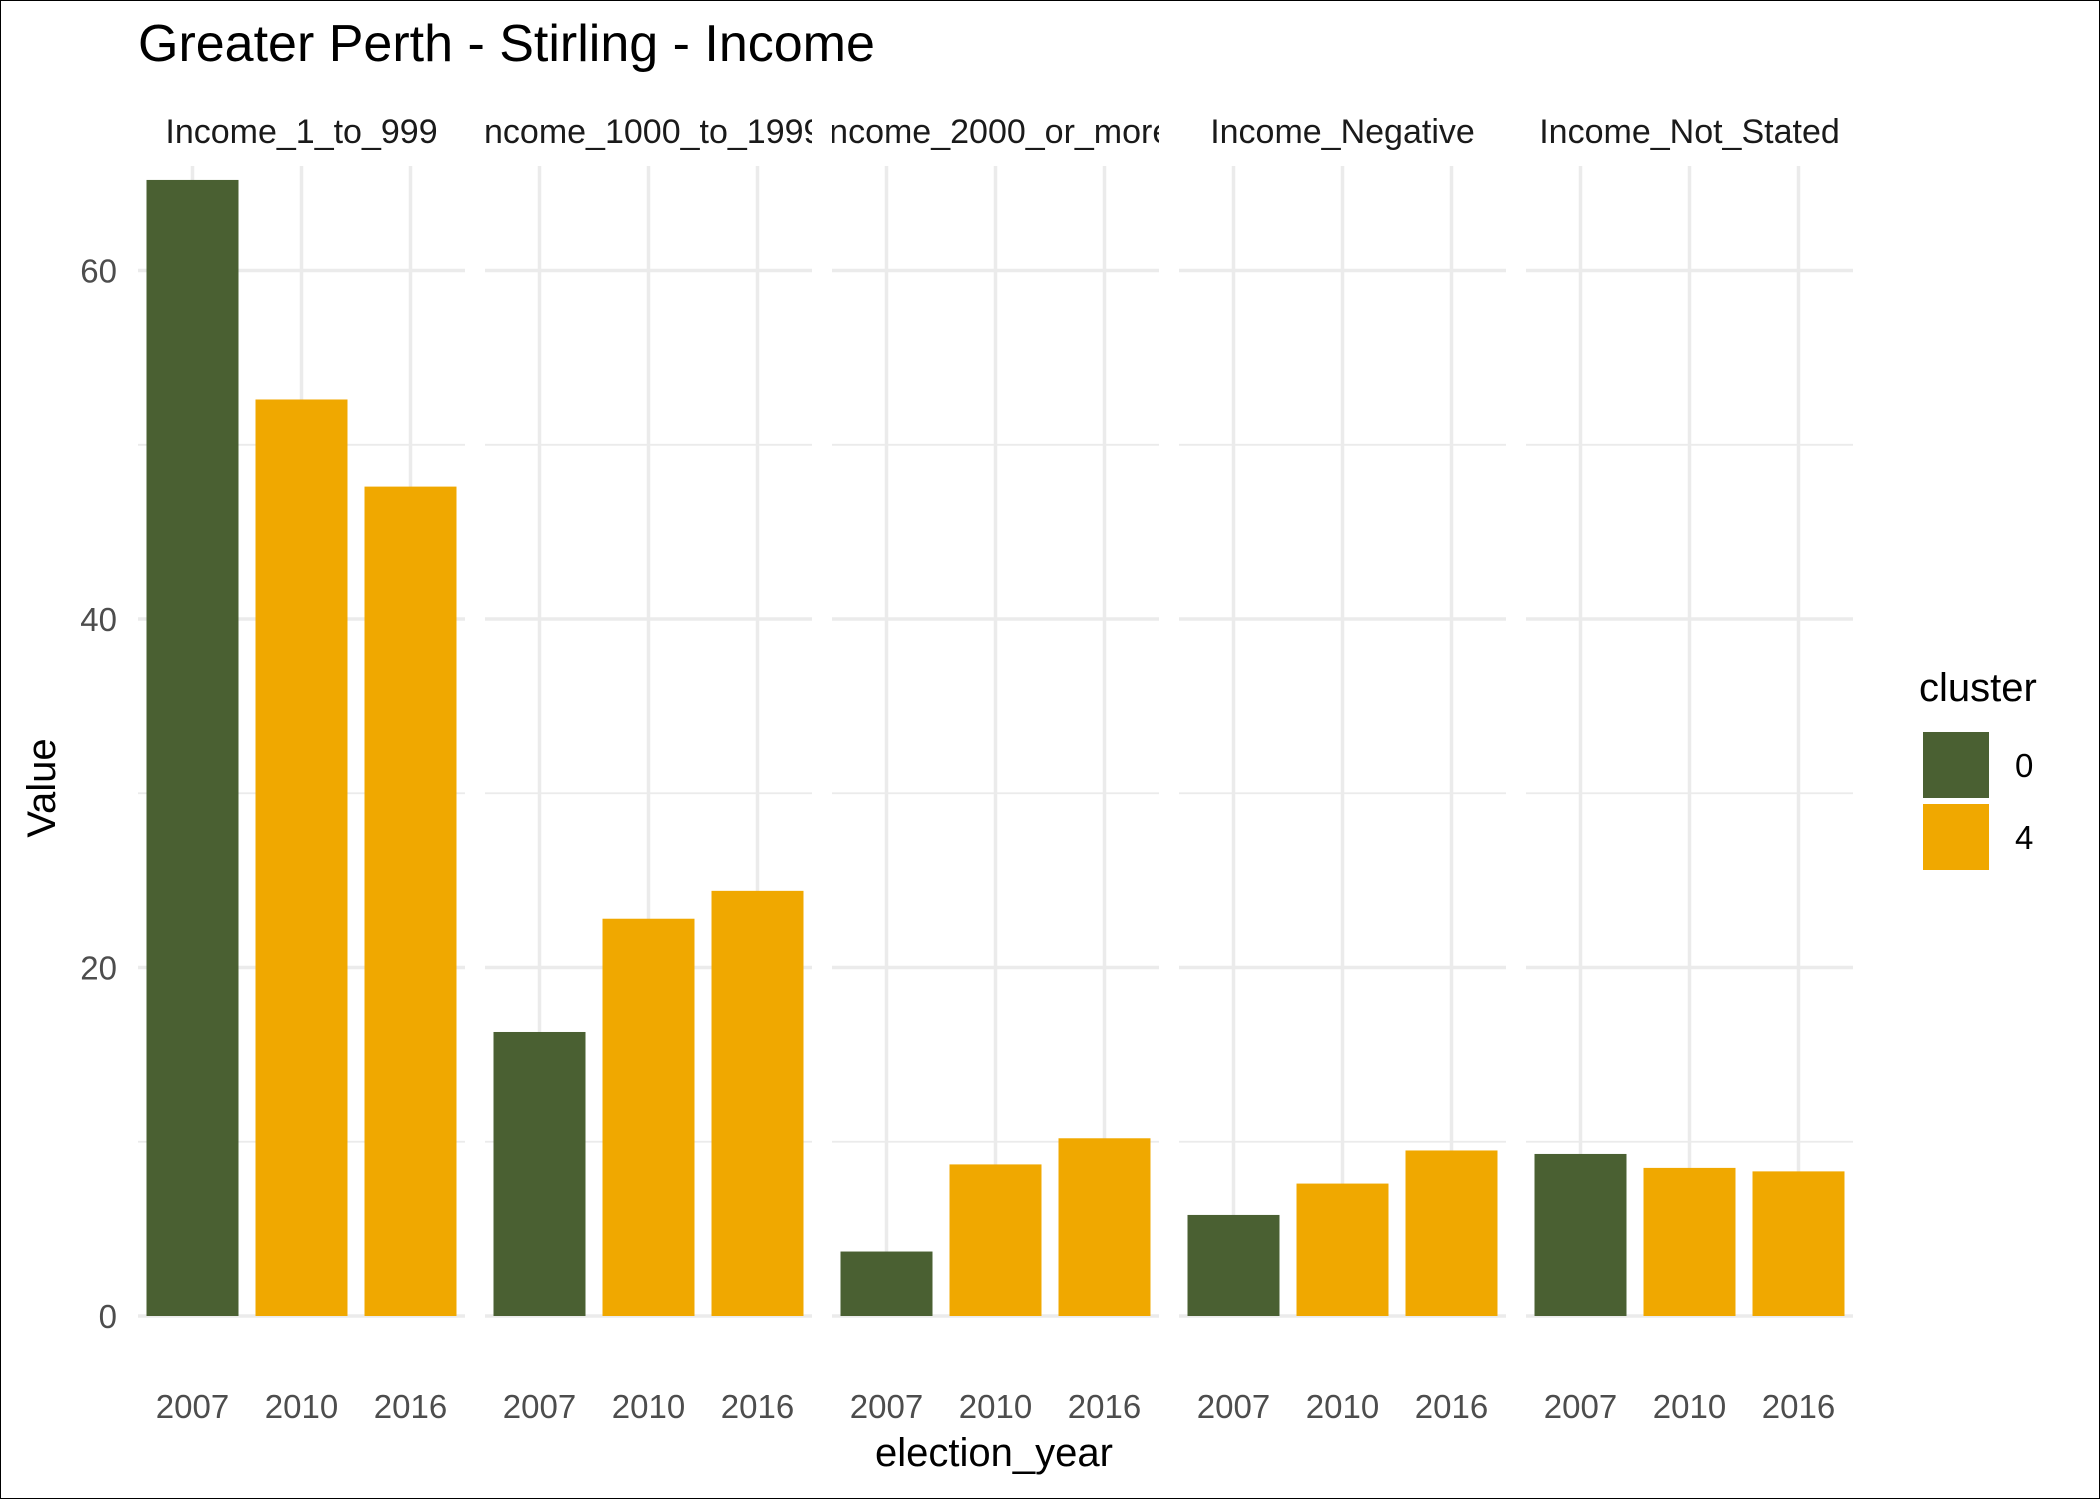 This screenshot has width=2100, height=1503. Describe the element at coordinates (98, 794) in the screenshot. I see `y-axis-ticks: 0 20 40 60` at that location.